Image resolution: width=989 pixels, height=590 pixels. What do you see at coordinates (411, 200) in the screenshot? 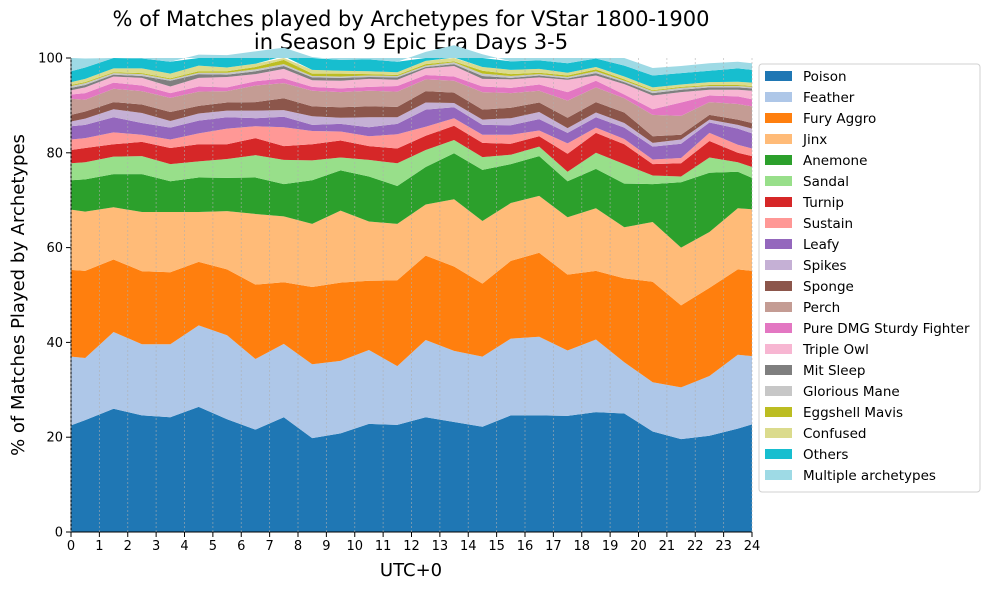
I see `area-anemone` at bounding box center [411, 200].